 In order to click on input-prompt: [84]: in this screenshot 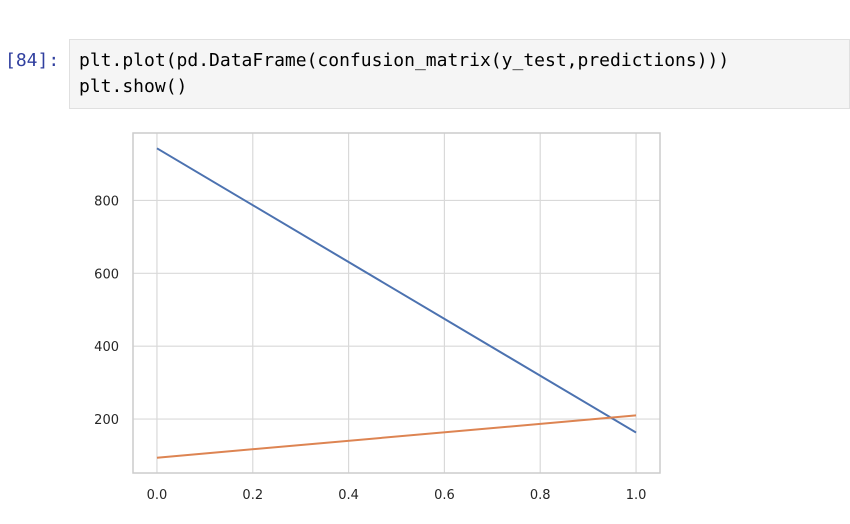, I will do `click(32, 60)`.